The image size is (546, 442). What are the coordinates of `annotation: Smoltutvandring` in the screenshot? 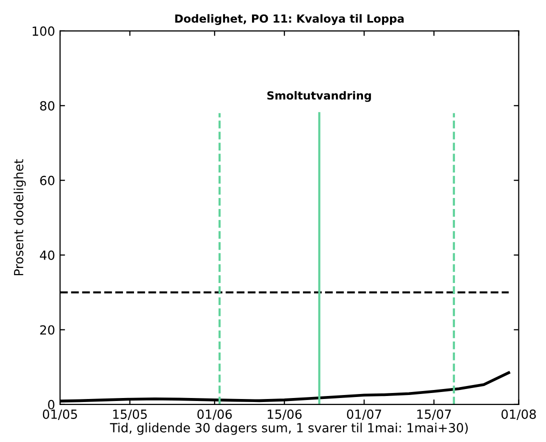 It's located at (319, 96).